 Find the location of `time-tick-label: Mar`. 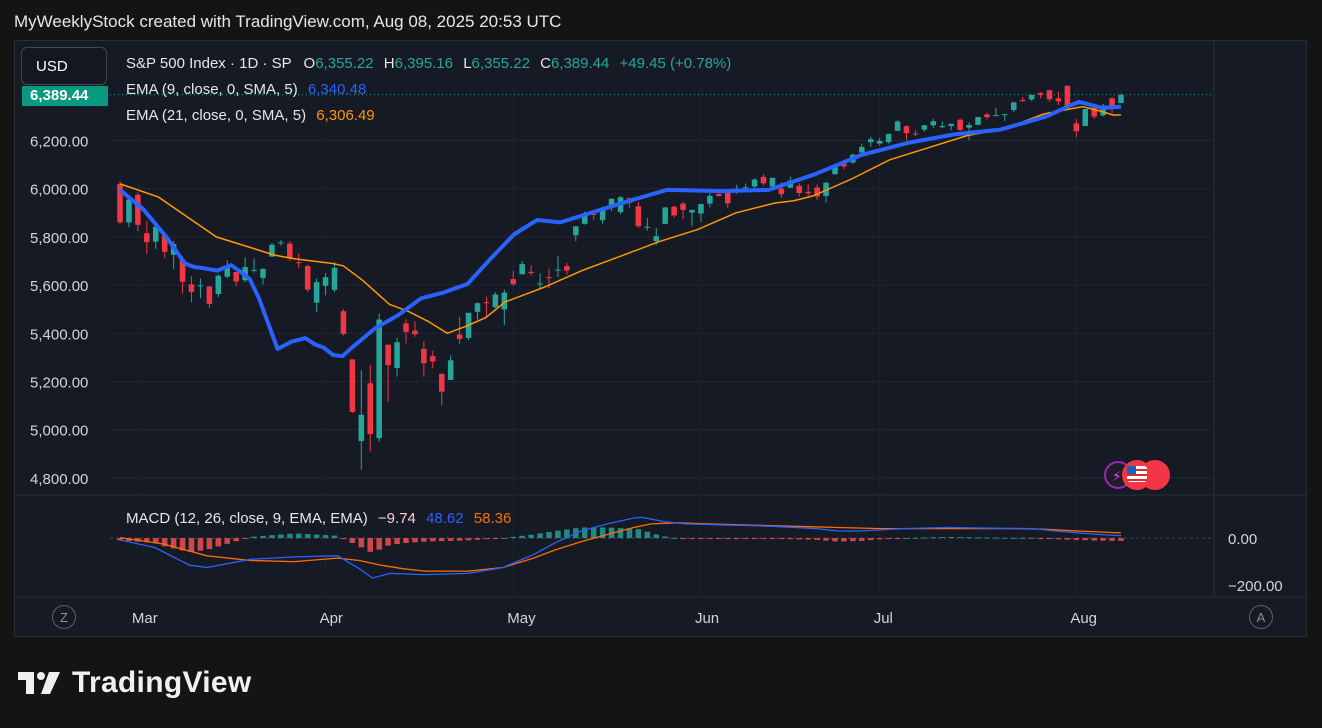

time-tick-label: Mar is located at coordinates (145, 618).